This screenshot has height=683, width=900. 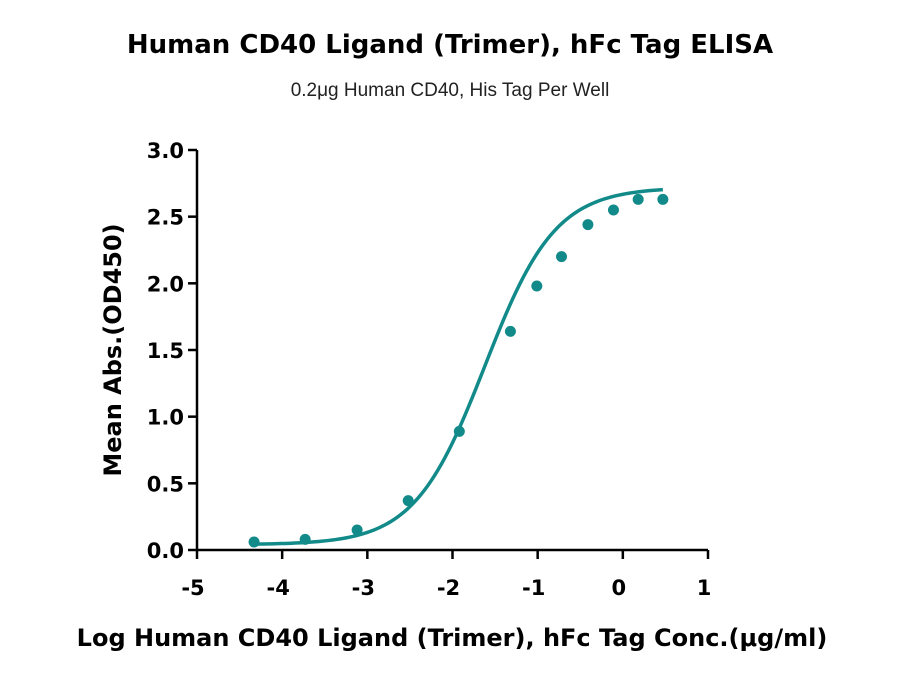 I want to click on x-tick-label: -1, so click(x=533, y=588).